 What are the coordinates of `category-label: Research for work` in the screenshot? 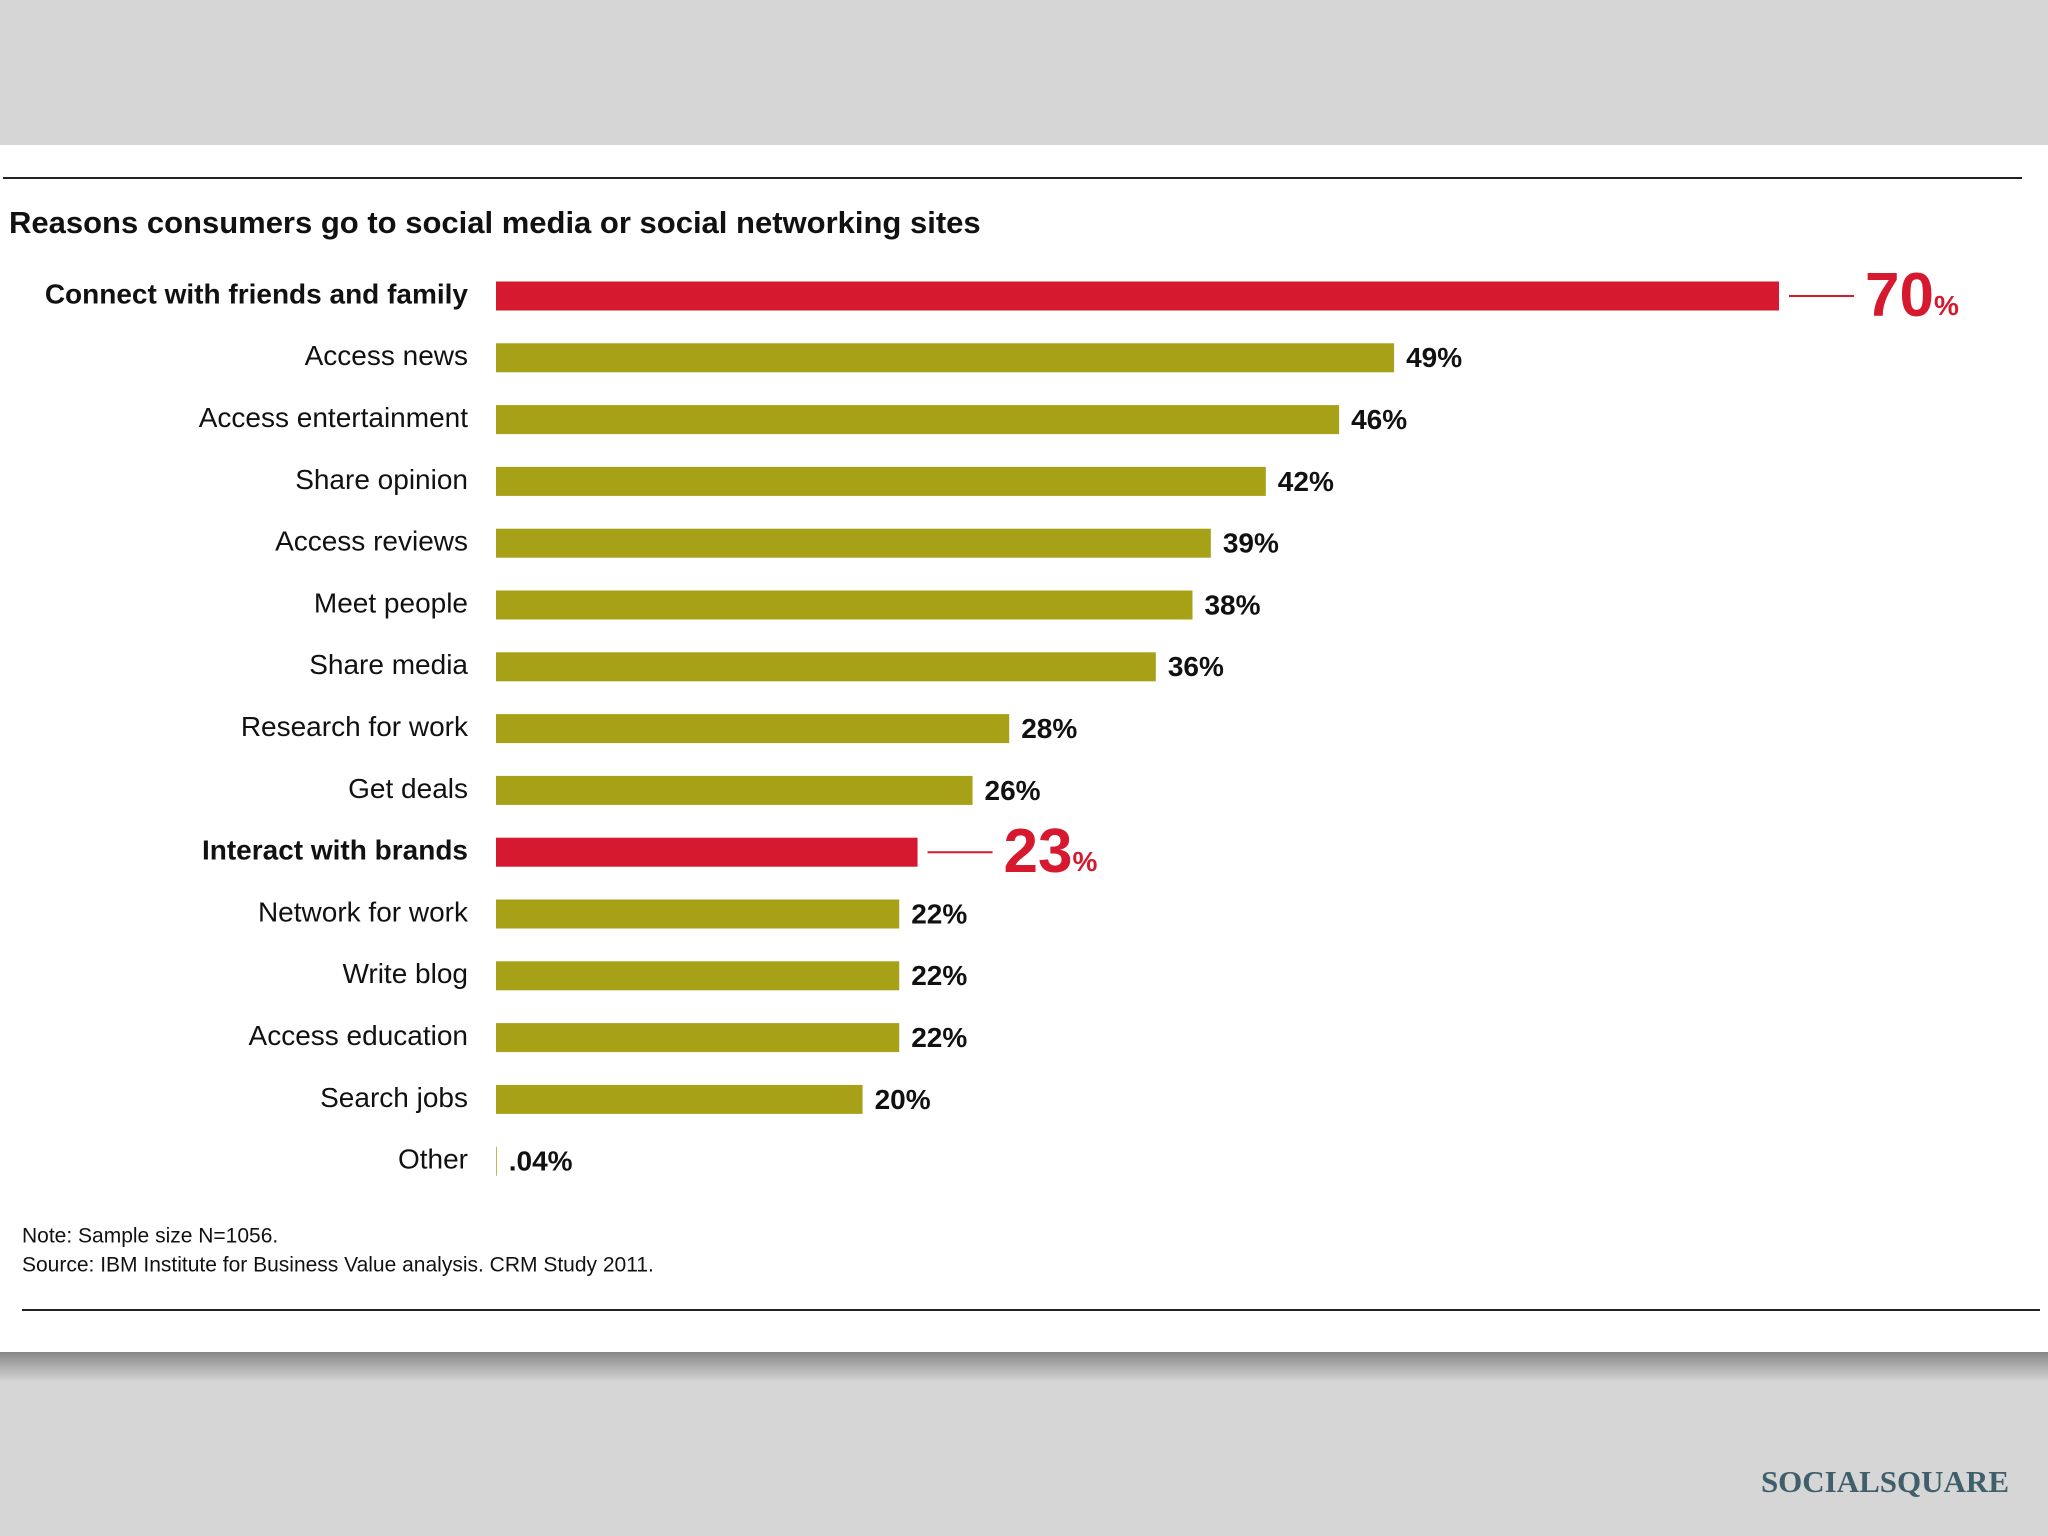 It's located at (355, 726).